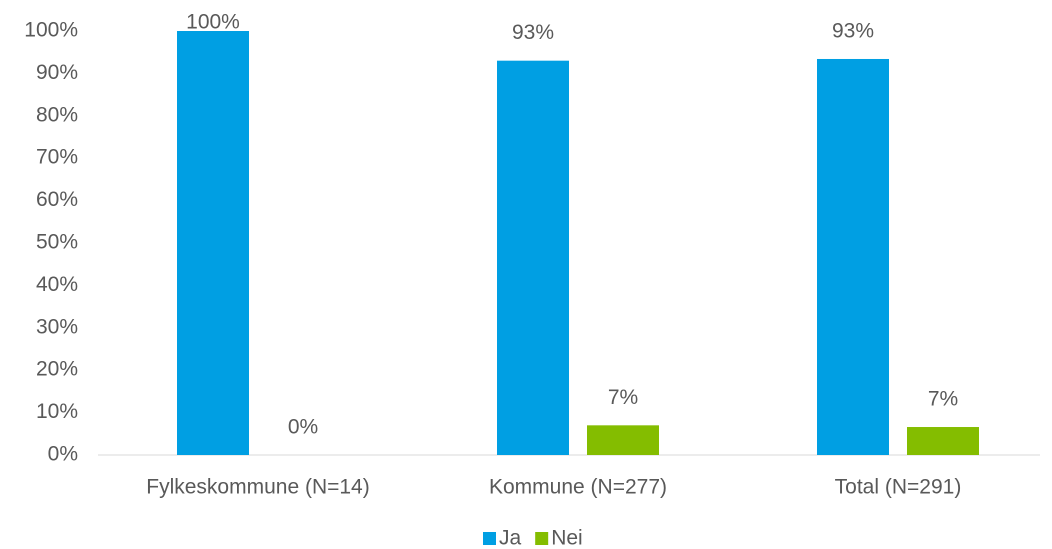  What do you see at coordinates (898, 487) in the screenshot?
I see `x-tick-label: Total (N=291)` at bounding box center [898, 487].